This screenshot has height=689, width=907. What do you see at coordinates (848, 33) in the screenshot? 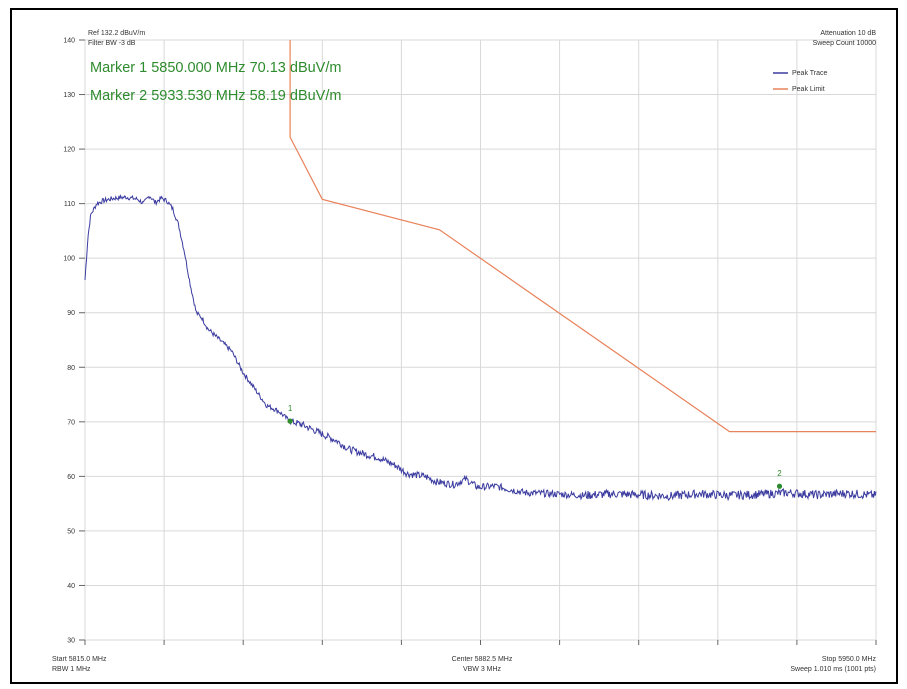
I see `attenuation-text: Attenuation 10 dB` at bounding box center [848, 33].